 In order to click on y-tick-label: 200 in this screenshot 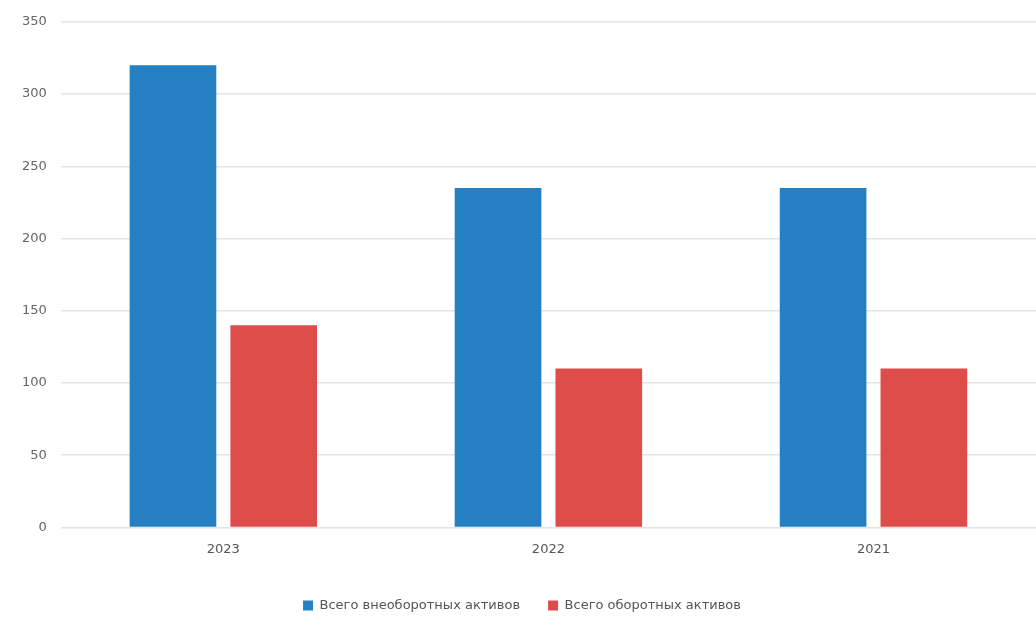, I will do `click(34, 237)`.